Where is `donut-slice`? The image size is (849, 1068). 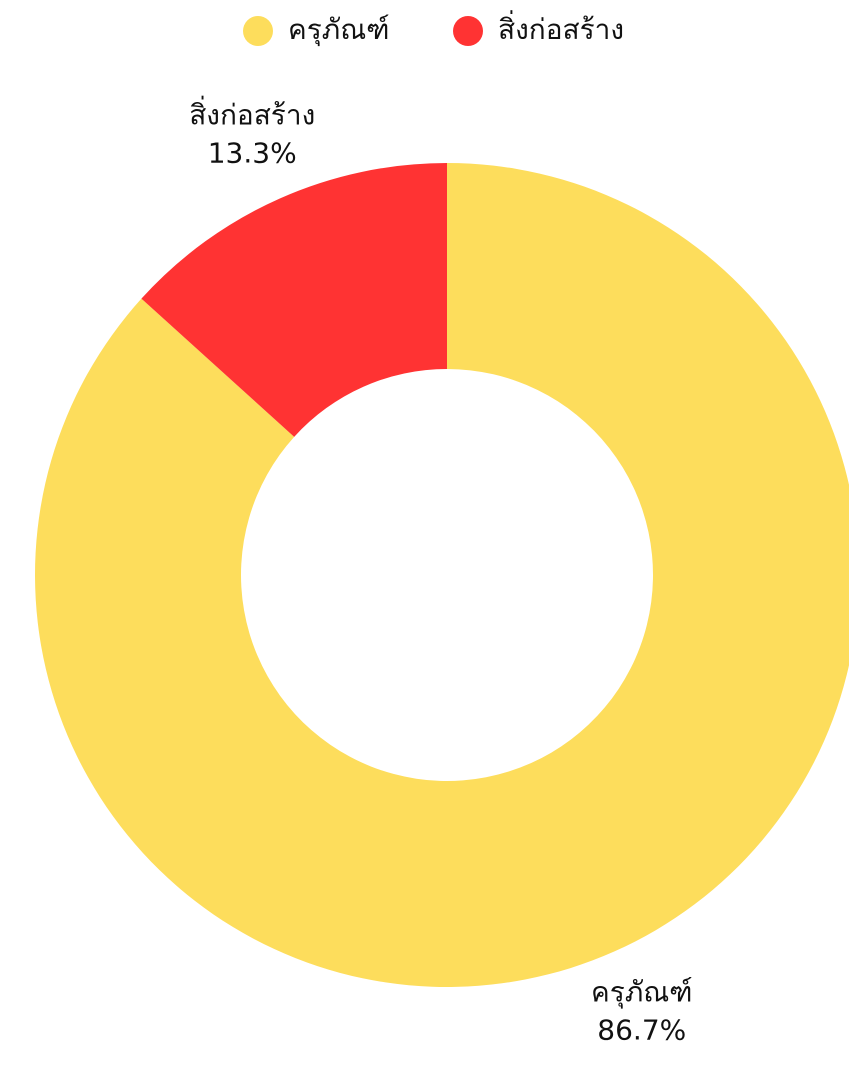 donut-slice is located at coordinates (294, 300).